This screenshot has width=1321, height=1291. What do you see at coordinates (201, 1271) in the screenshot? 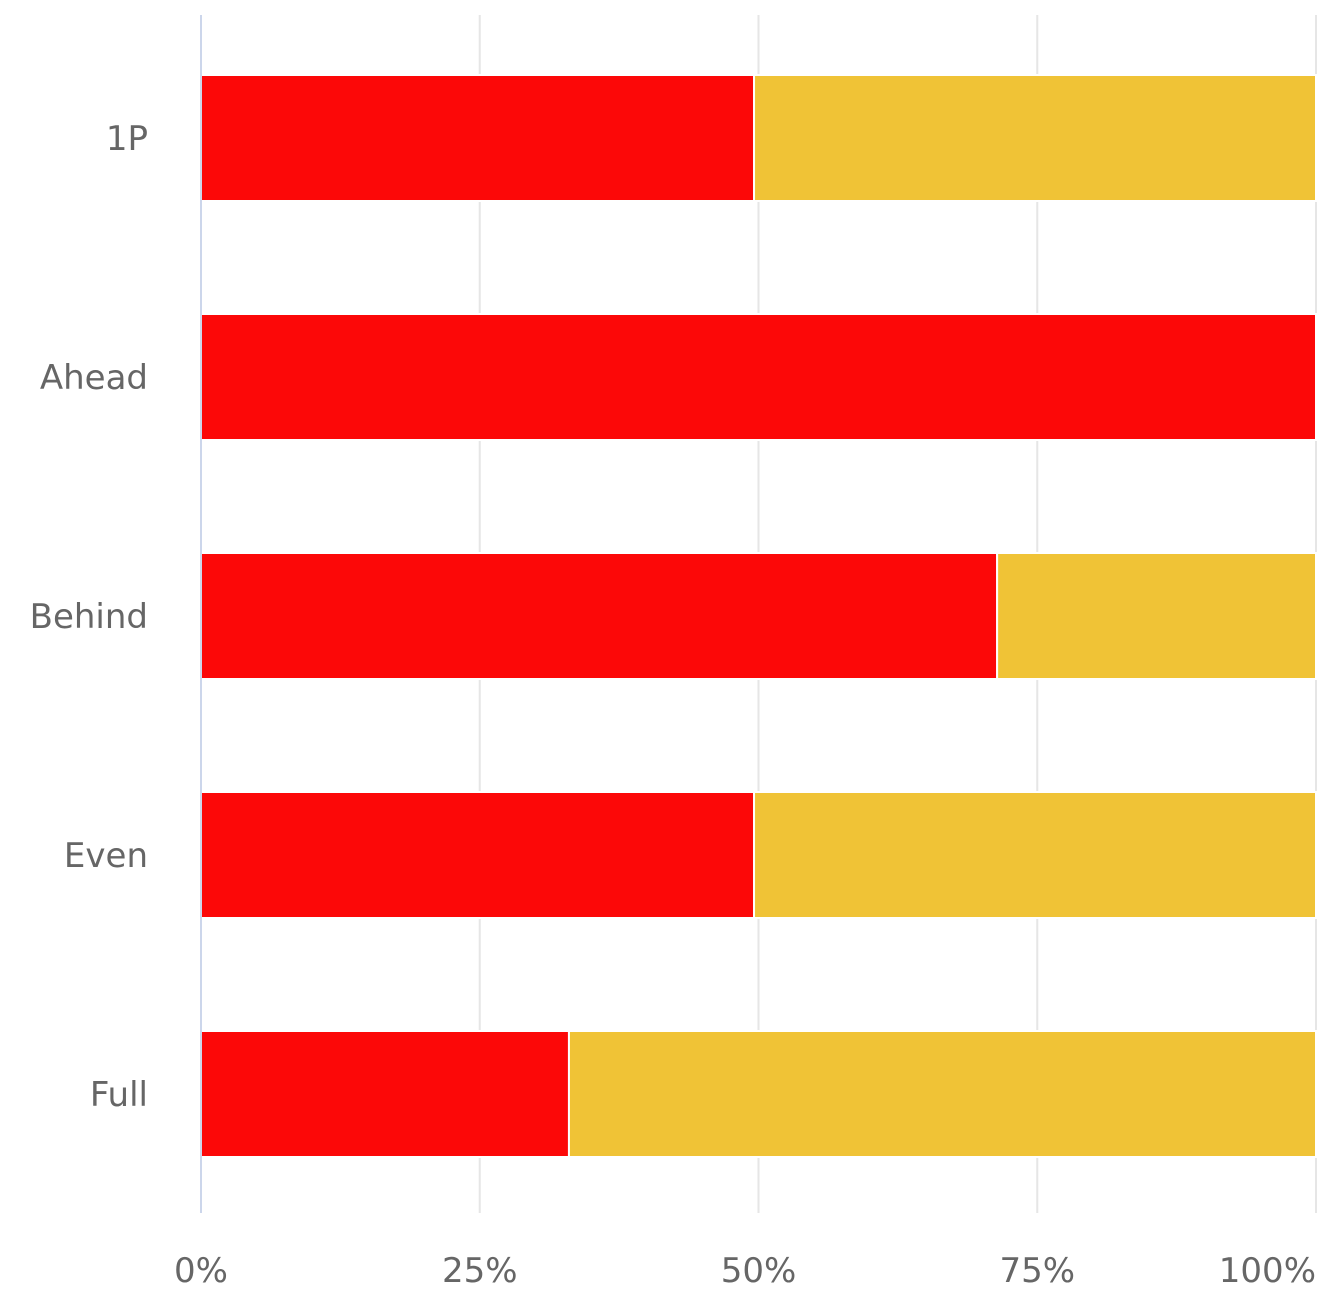
I see `x-tick-label-0: 0%` at bounding box center [201, 1271].